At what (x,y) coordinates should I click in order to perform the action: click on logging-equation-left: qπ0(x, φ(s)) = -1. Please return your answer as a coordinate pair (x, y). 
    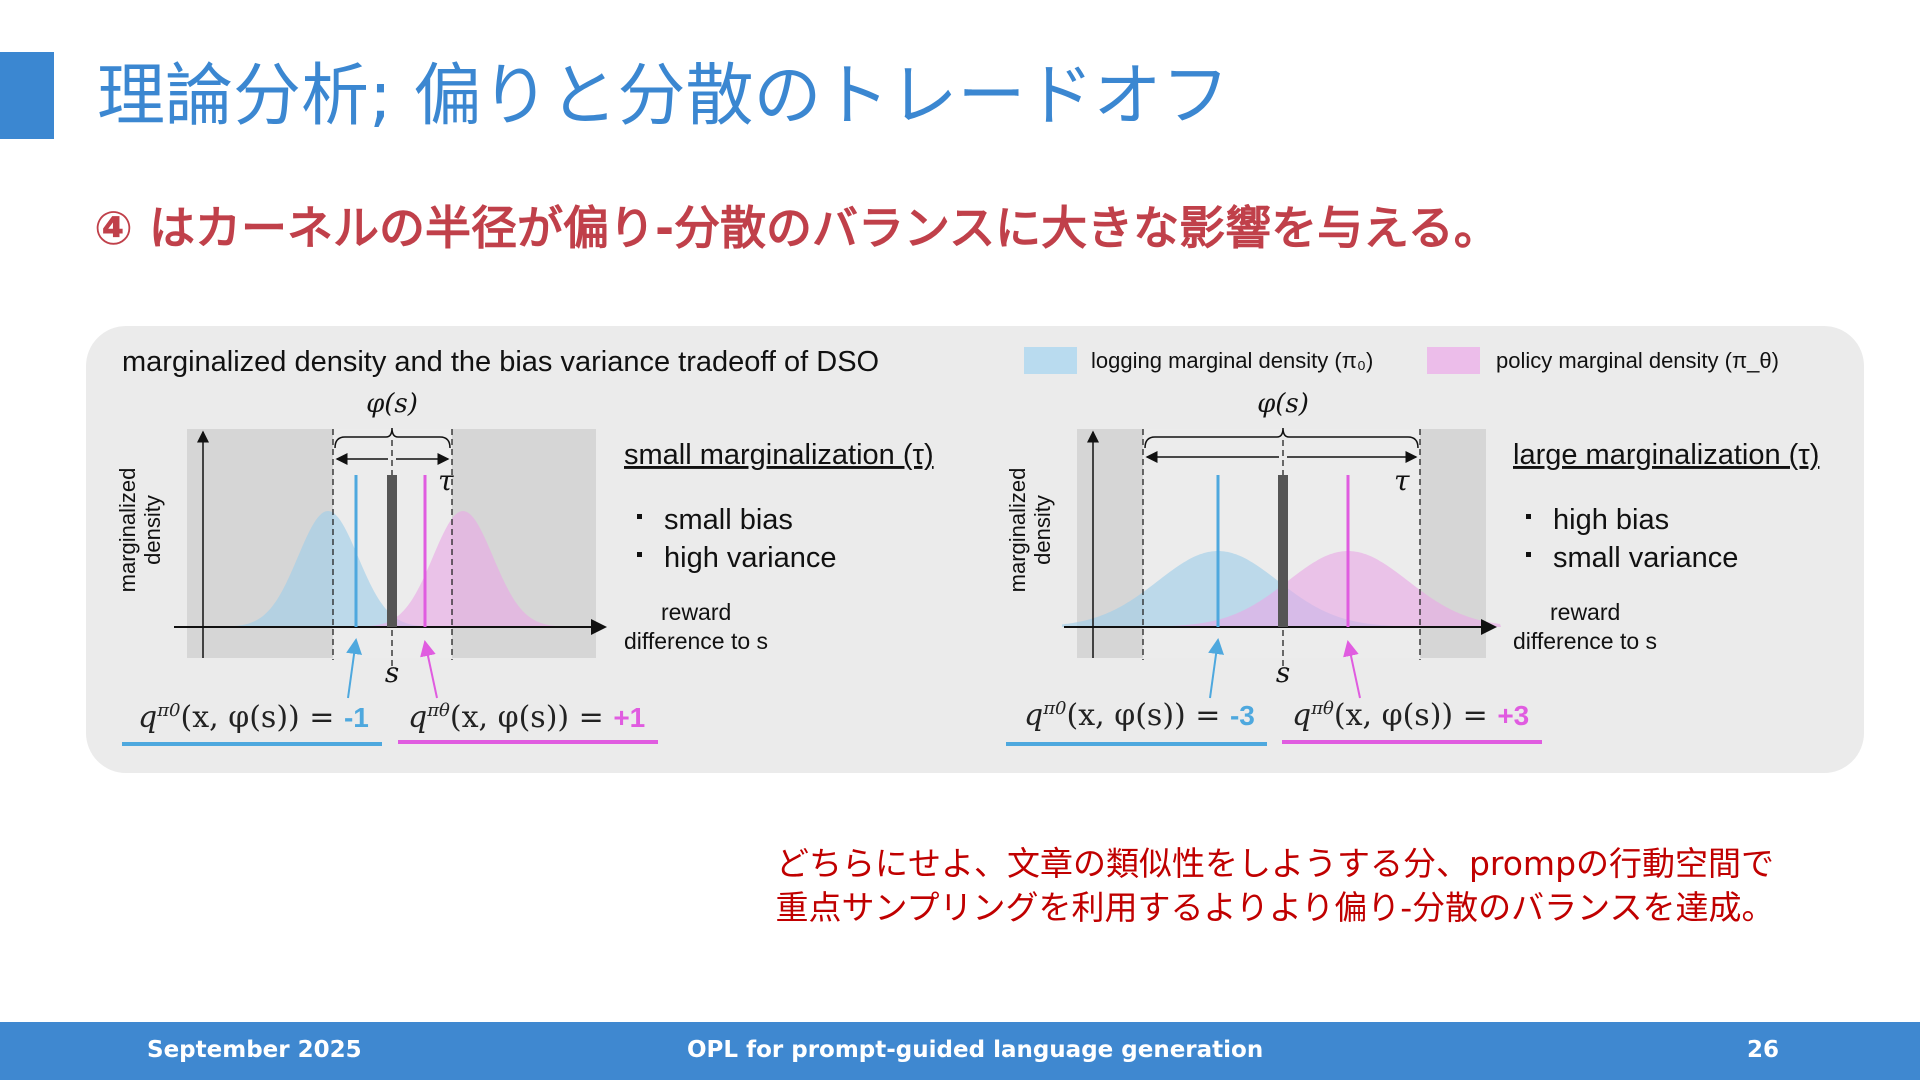
    Looking at the image, I should click on (253, 717).